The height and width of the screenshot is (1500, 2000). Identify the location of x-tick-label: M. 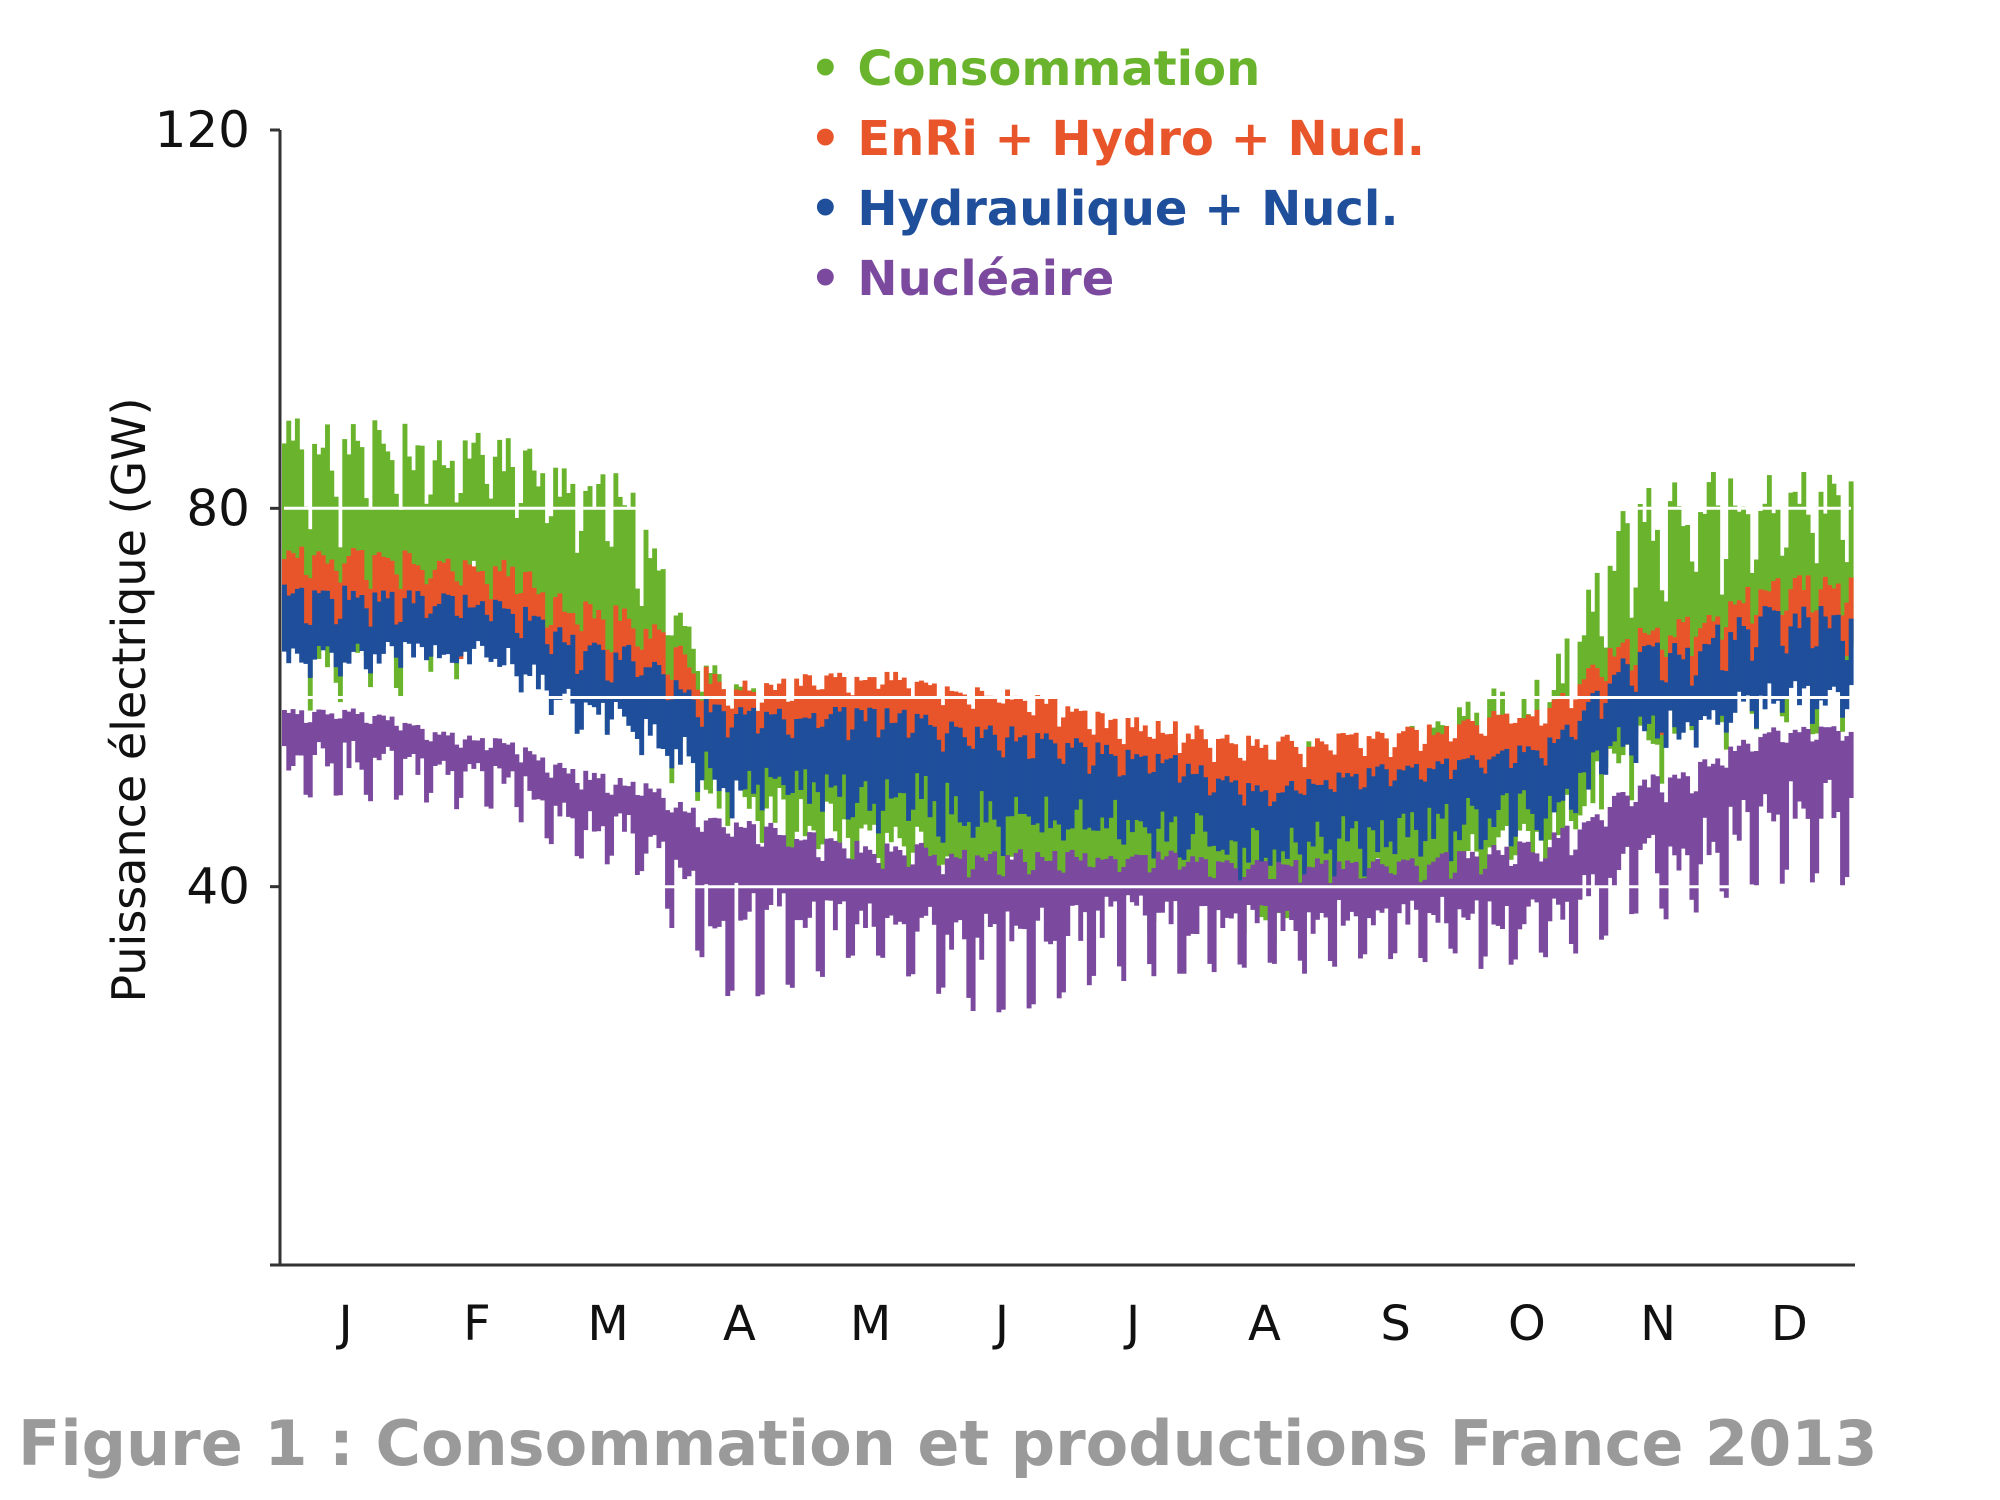
(870, 1324).